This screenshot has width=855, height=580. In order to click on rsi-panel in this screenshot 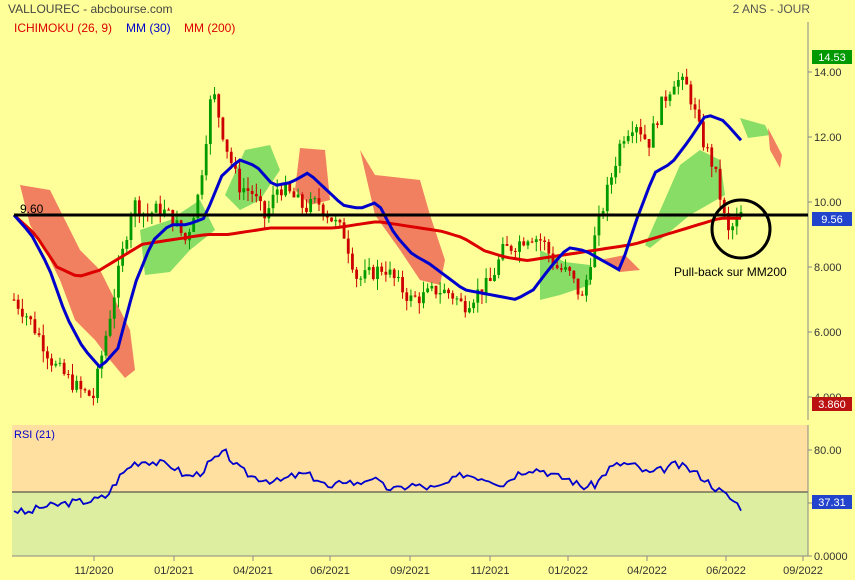, I will do `click(377, 482)`.